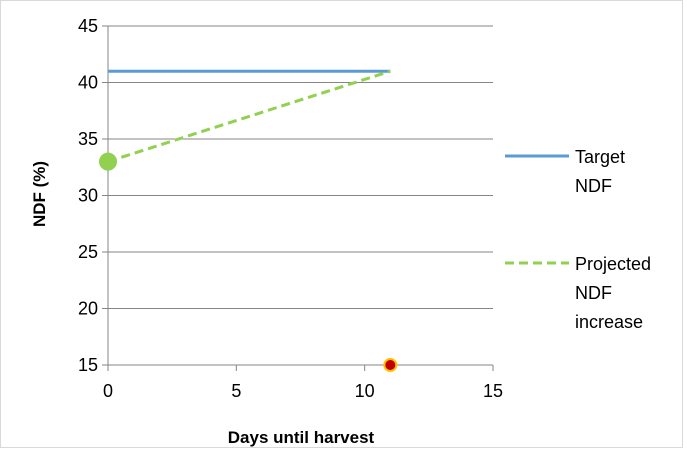 The image size is (687, 454). What do you see at coordinates (365, 391) in the screenshot?
I see `x-tick-label: 10` at bounding box center [365, 391].